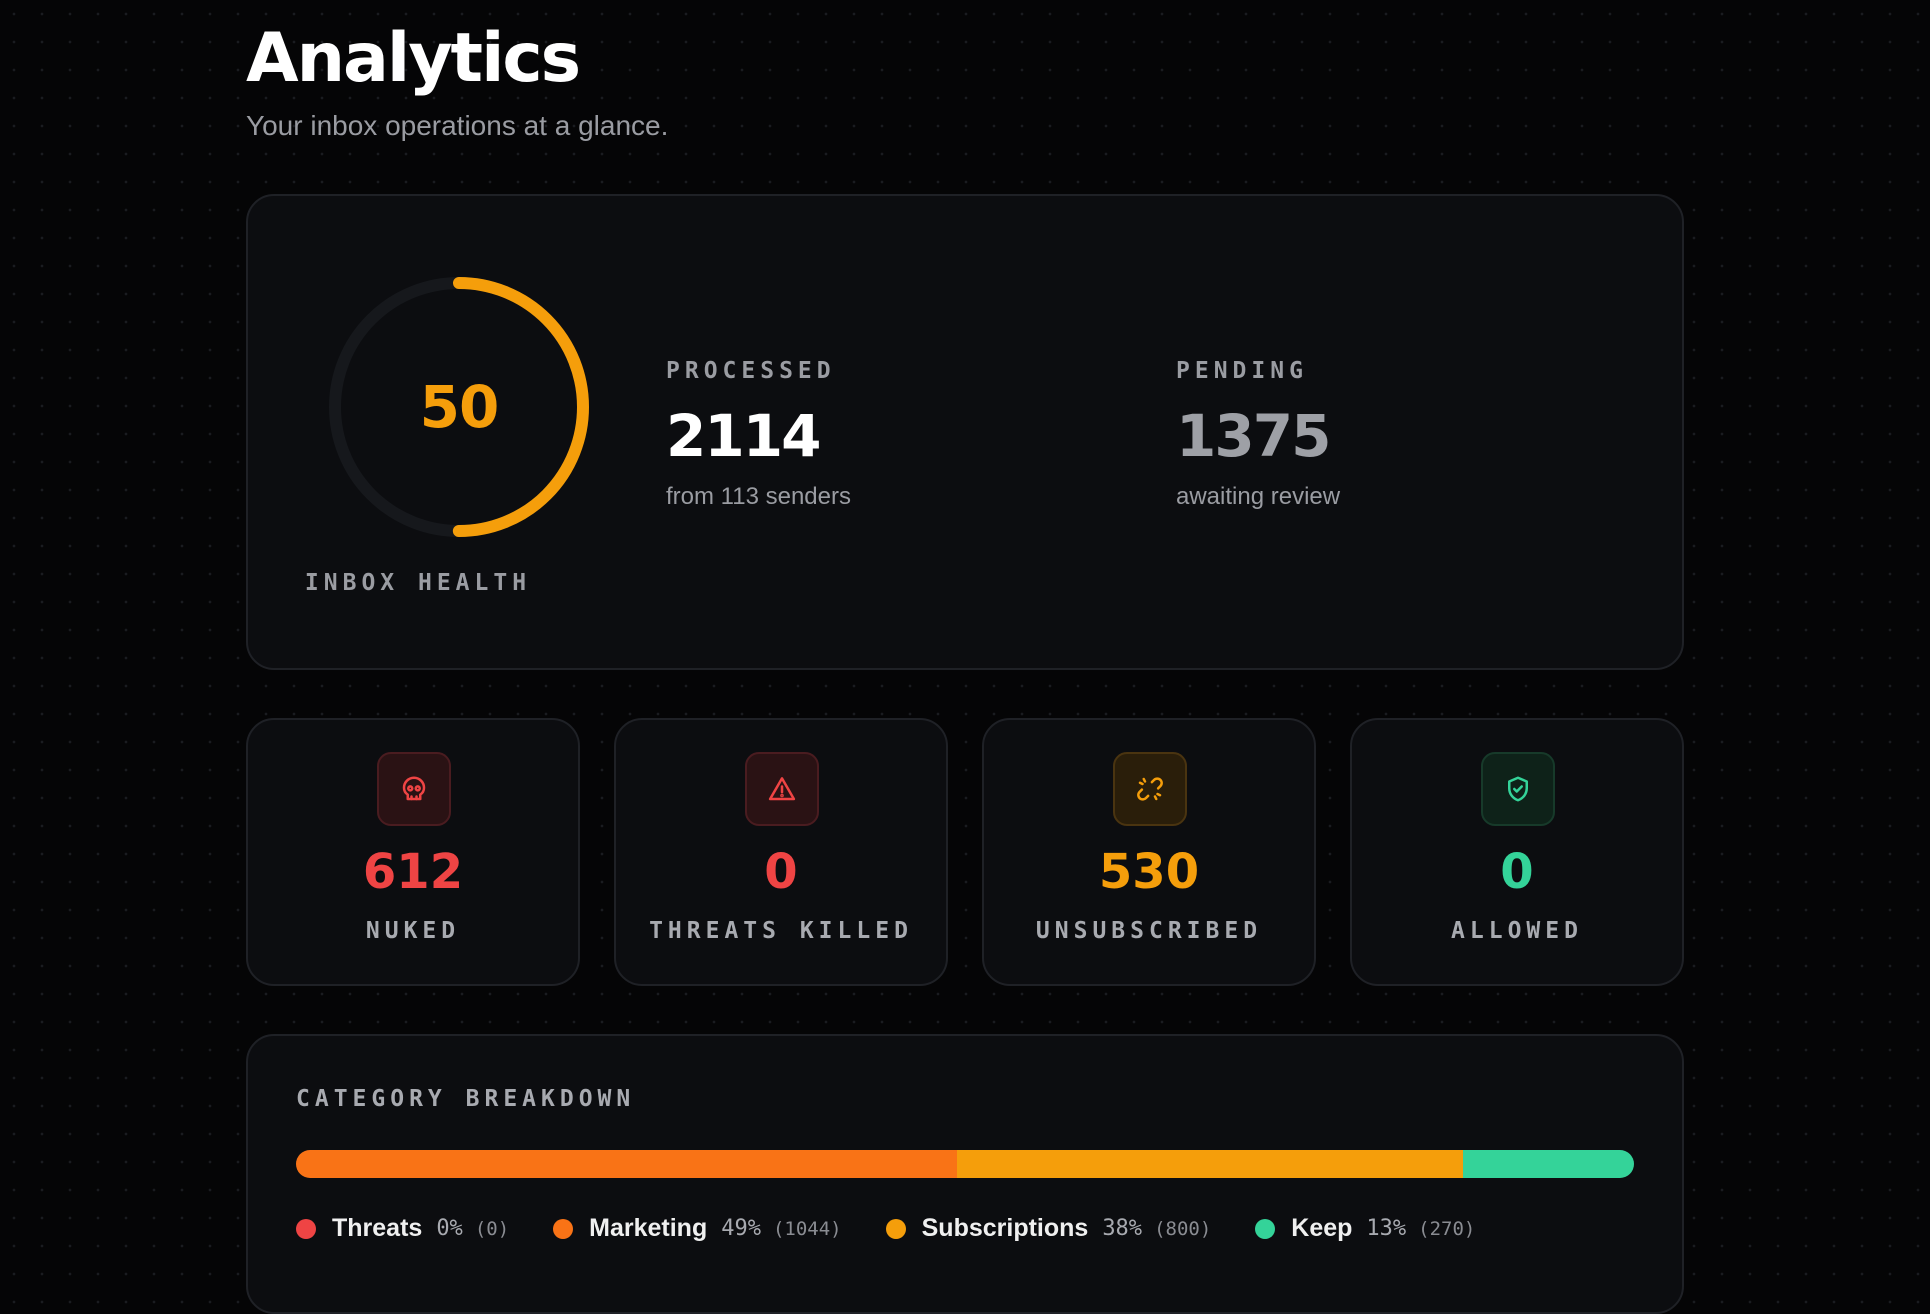  Describe the element at coordinates (1517, 872) in the screenshot. I see `allowed-value: 0` at that location.